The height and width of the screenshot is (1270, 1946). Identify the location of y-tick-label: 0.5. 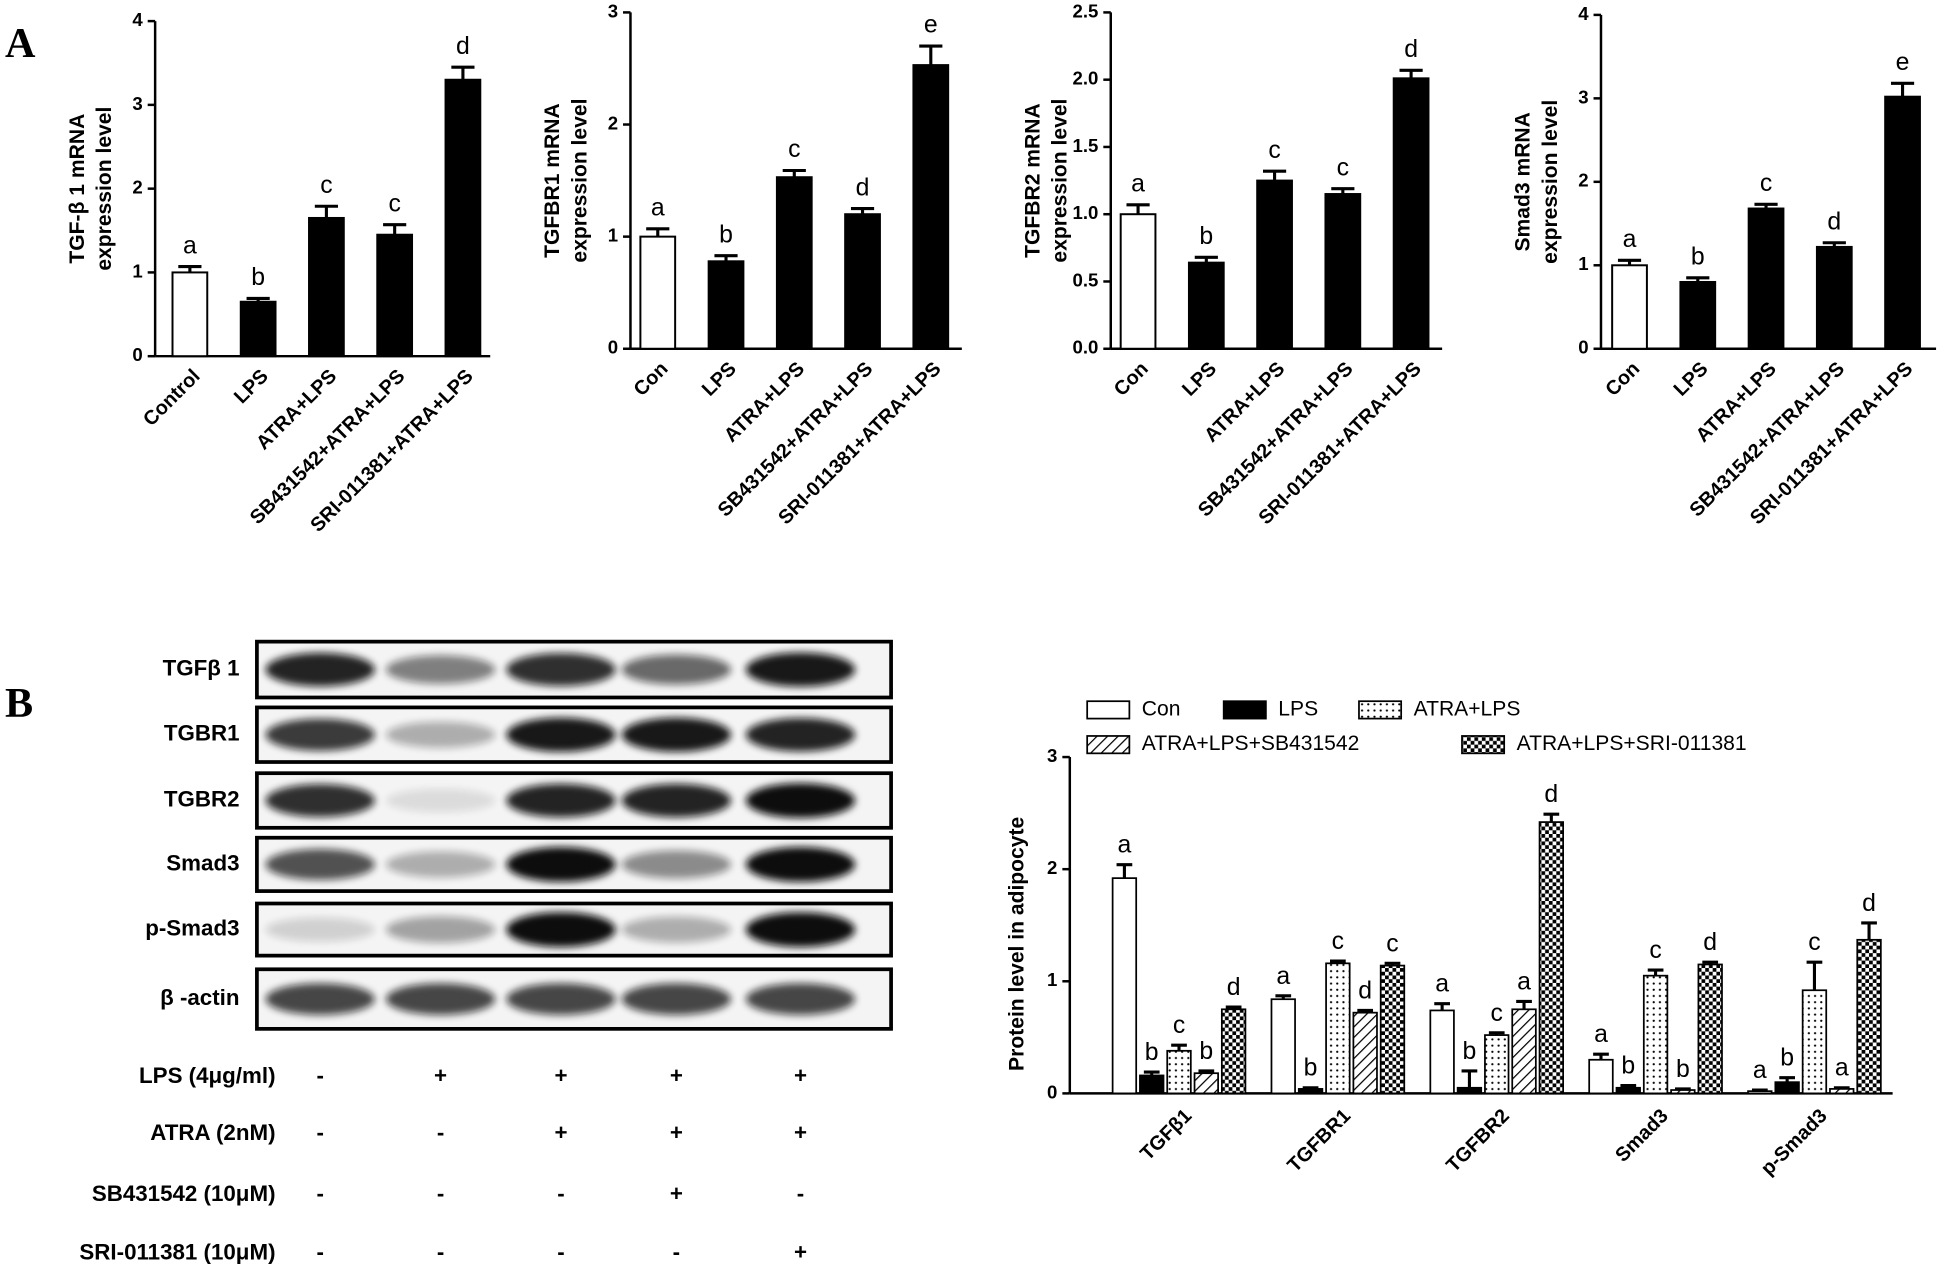
(1085, 279).